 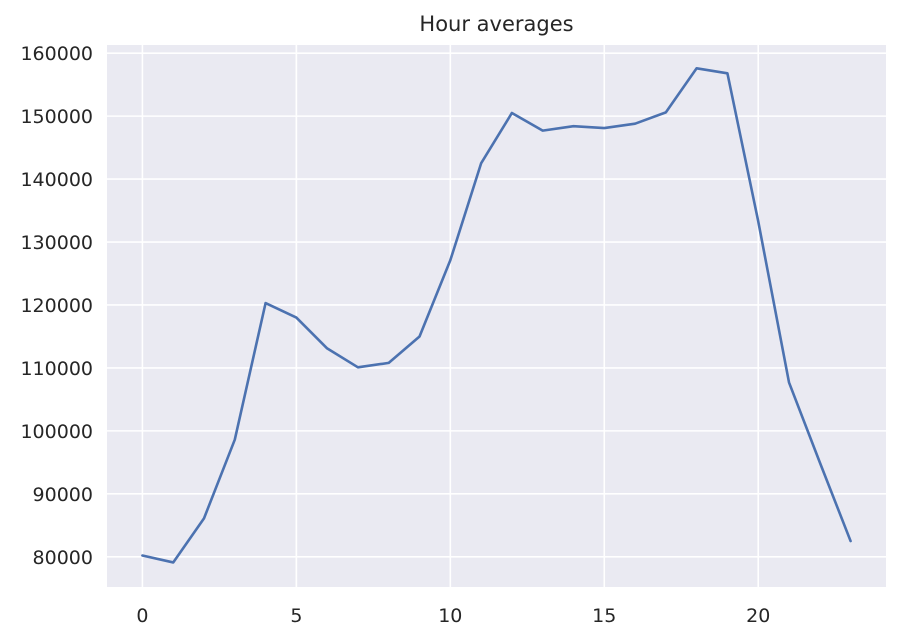 What do you see at coordinates (450, 616) in the screenshot?
I see `x-tick-label: 10` at bounding box center [450, 616].